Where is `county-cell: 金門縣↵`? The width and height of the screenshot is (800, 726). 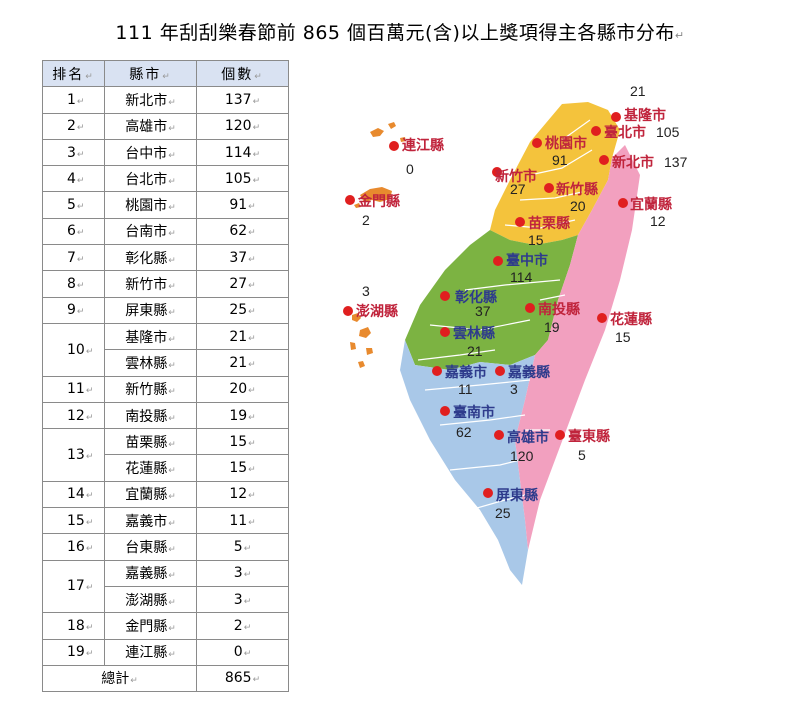
county-cell: 金門縣↵ is located at coordinates (150, 626).